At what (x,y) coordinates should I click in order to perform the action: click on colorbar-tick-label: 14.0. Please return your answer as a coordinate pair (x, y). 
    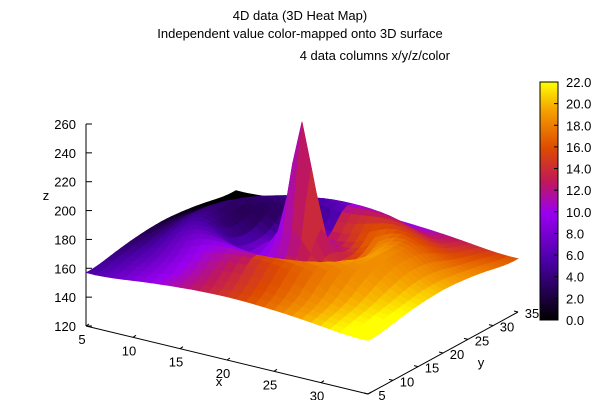
    Looking at the image, I should click on (578, 169).